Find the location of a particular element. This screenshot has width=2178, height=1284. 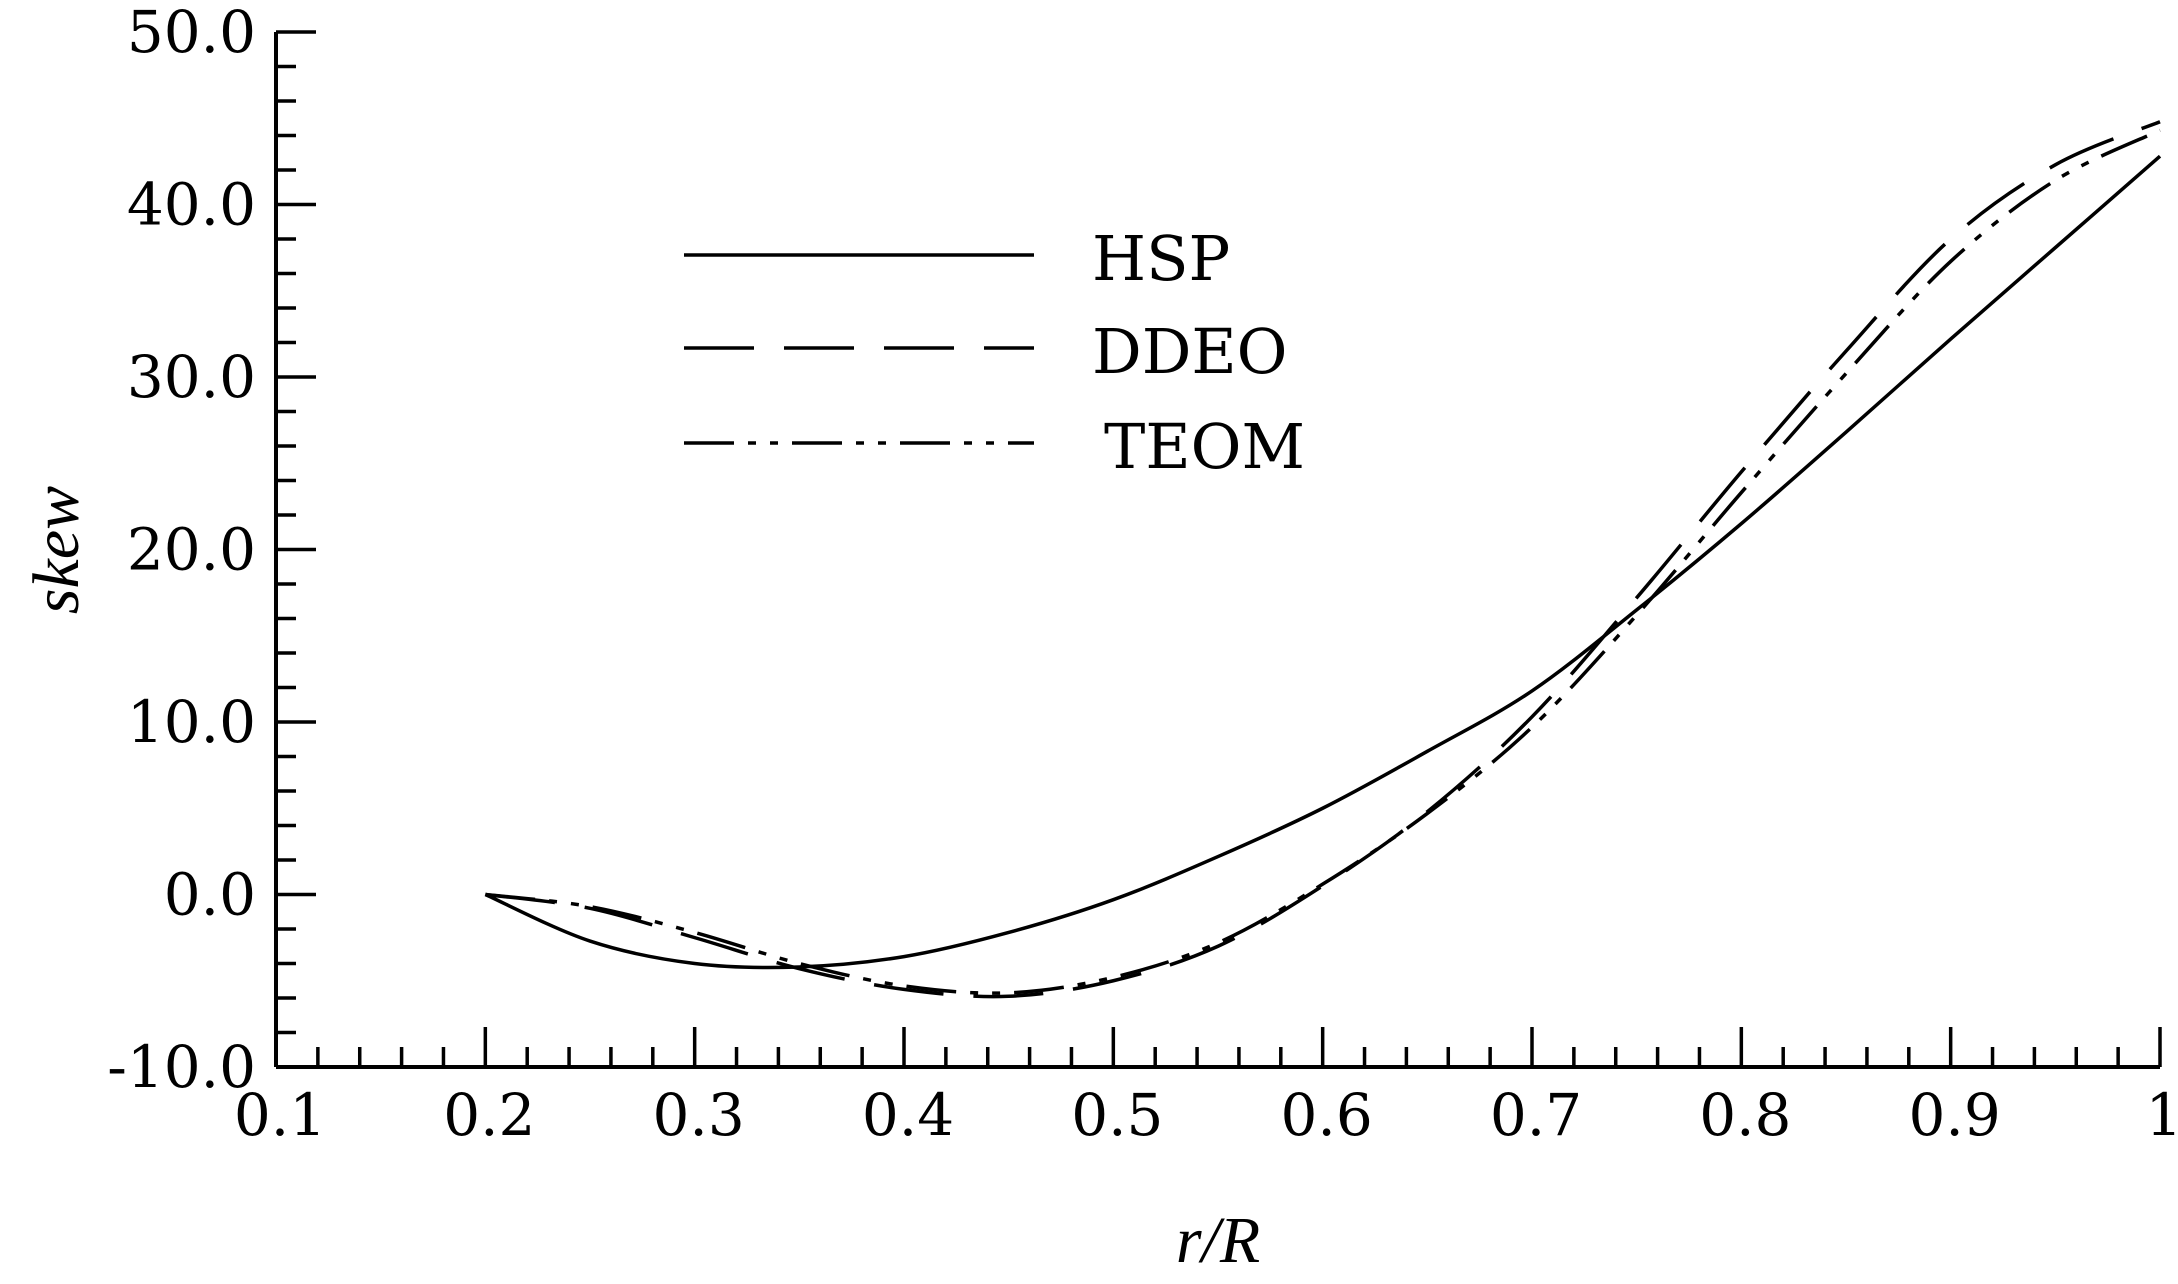

x-axis-title: r/R is located at coordinates (1218, 1240).